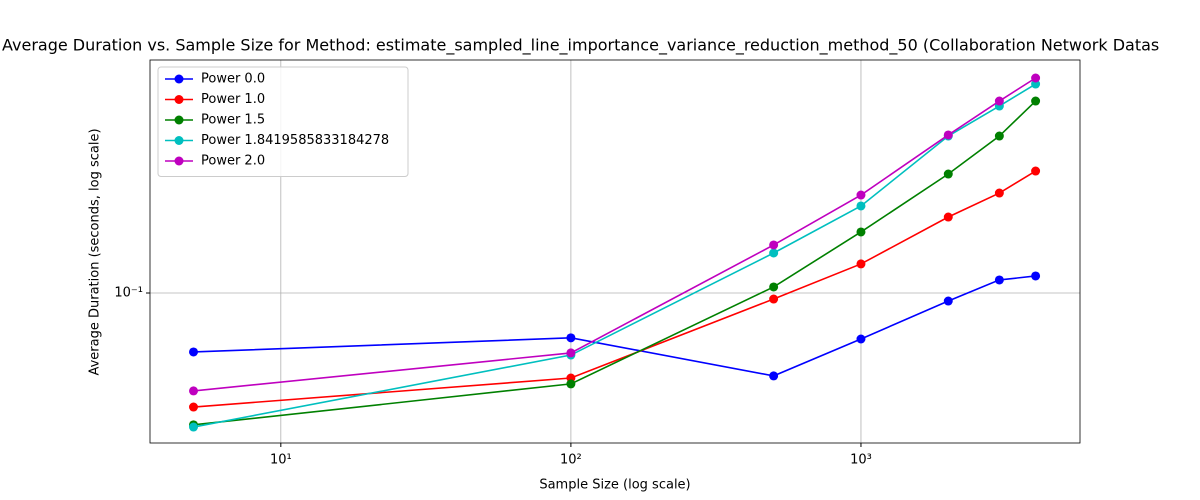 The image size is (1200, 500). Describe the element at coordinates (233, 161) in the screenshot. I see `legend-label: Power 2.0` at that location.